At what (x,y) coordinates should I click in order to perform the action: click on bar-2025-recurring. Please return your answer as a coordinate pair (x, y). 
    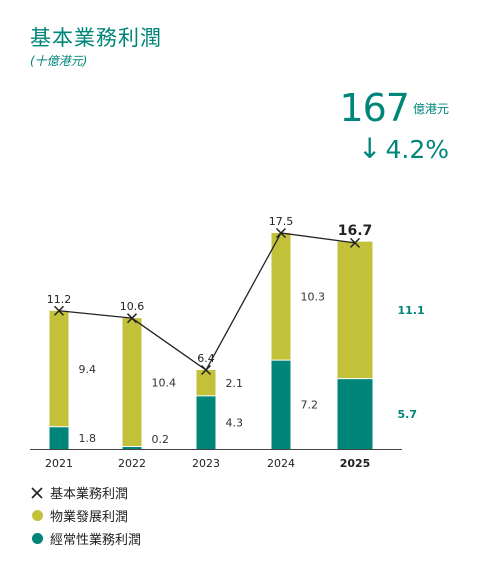
    Looking at the image, I should click on (355, 413).